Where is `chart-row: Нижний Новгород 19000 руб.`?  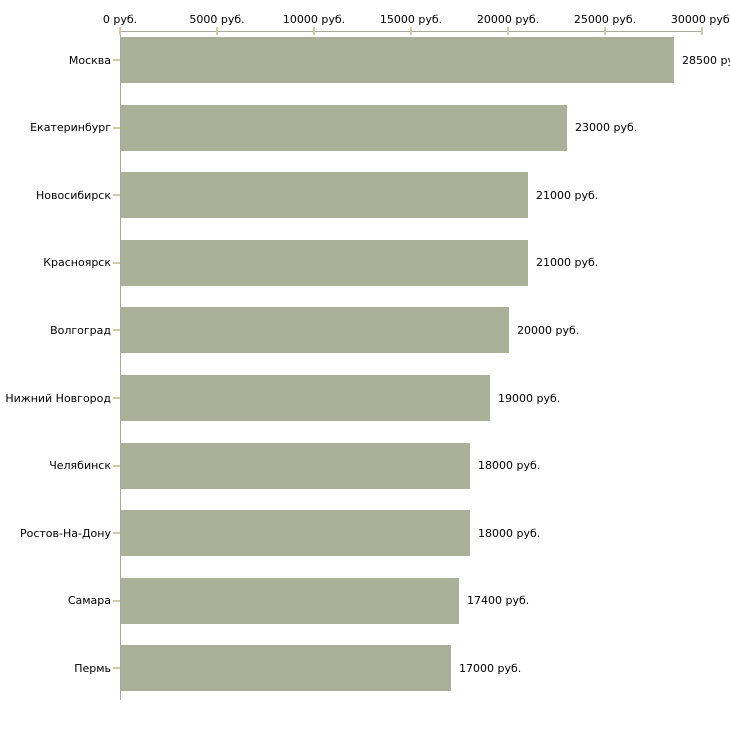
chart-row: Нижний Новгород 19000 руб. is located at coordinates (365, 398).